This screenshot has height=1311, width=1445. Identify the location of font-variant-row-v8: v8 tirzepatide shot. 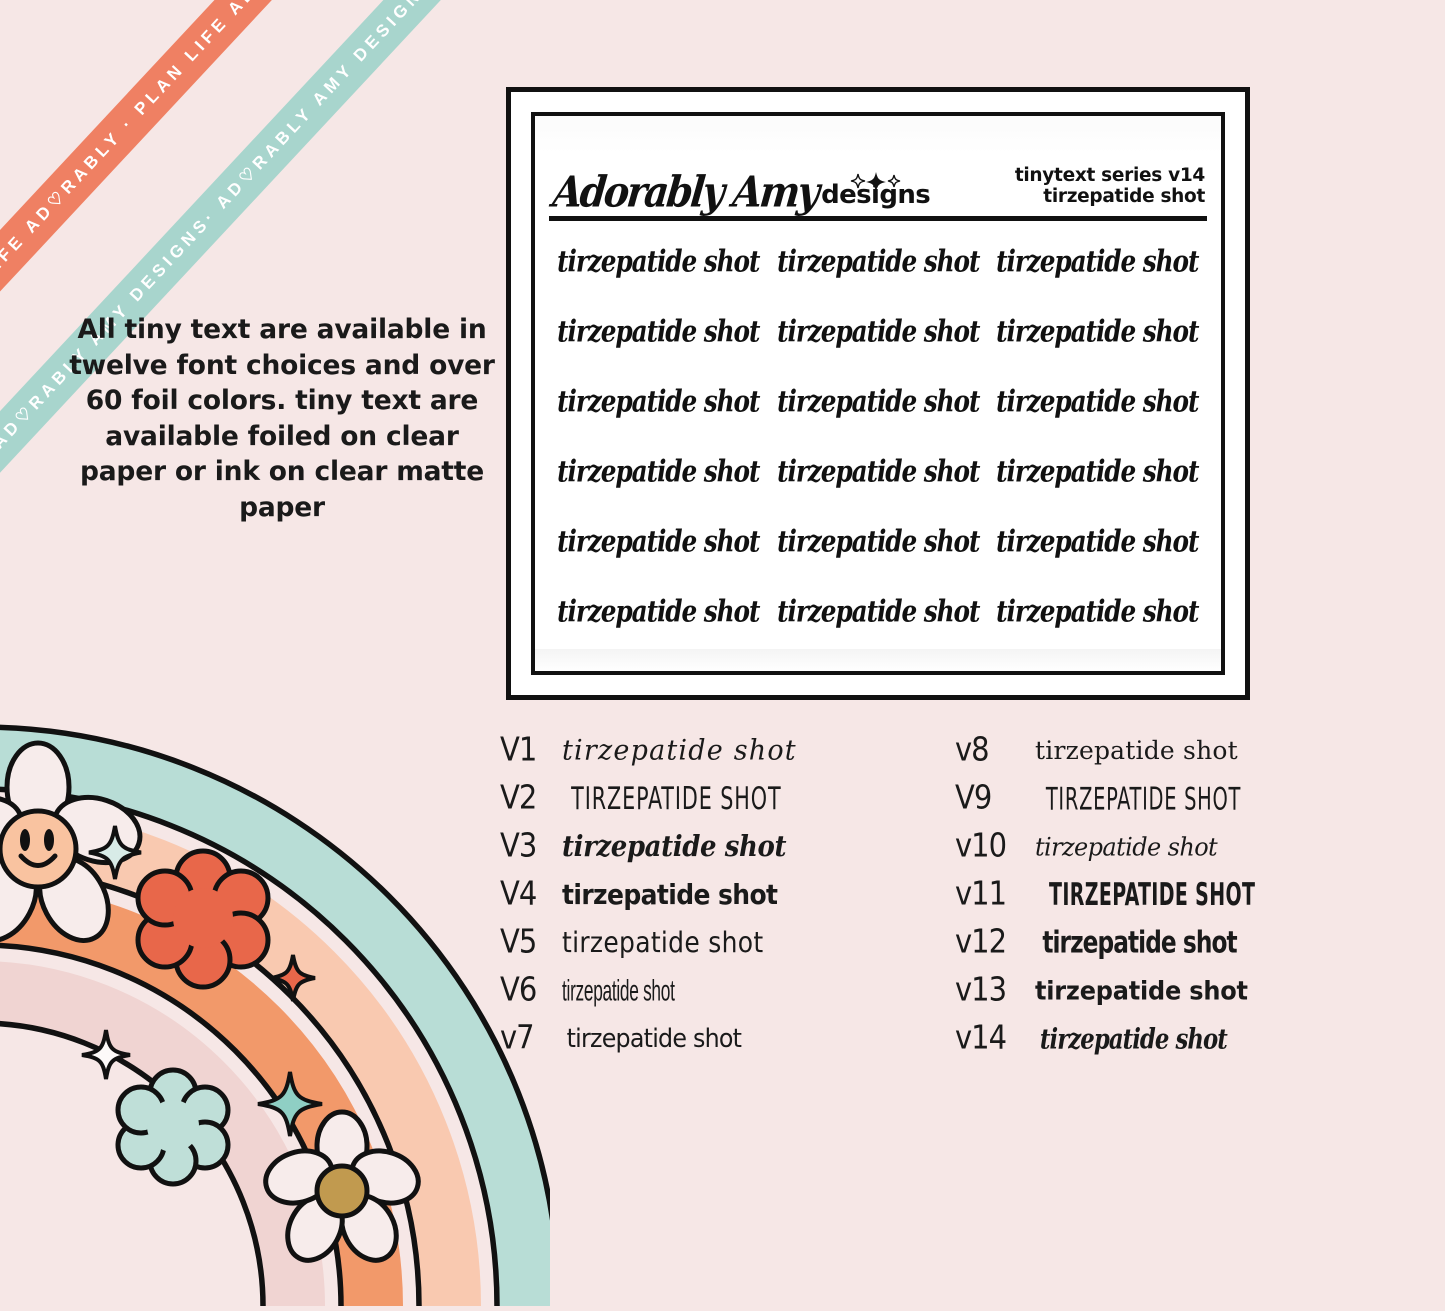
(1177, 754).